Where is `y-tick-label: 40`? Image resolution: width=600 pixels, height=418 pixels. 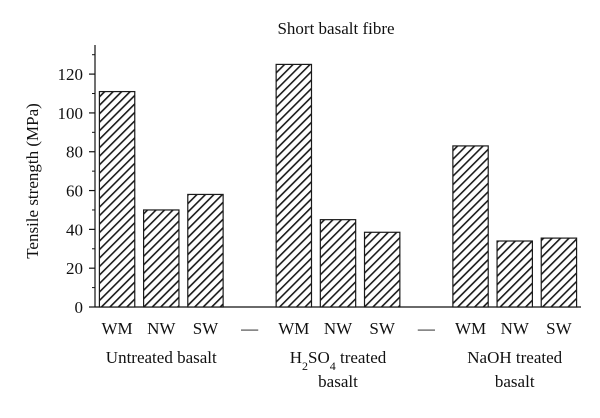 y-tick-label: 40 is located at coordinates (74, 229).